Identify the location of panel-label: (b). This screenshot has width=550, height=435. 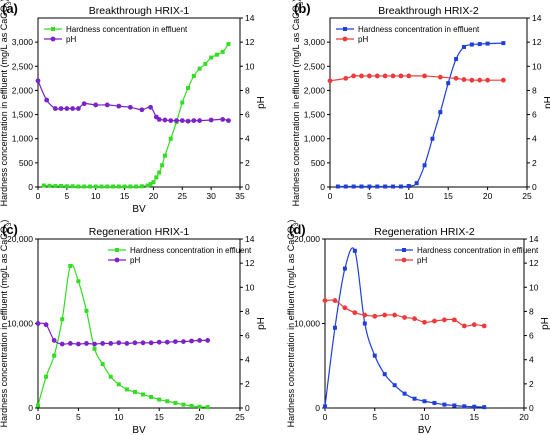
(302, 8).